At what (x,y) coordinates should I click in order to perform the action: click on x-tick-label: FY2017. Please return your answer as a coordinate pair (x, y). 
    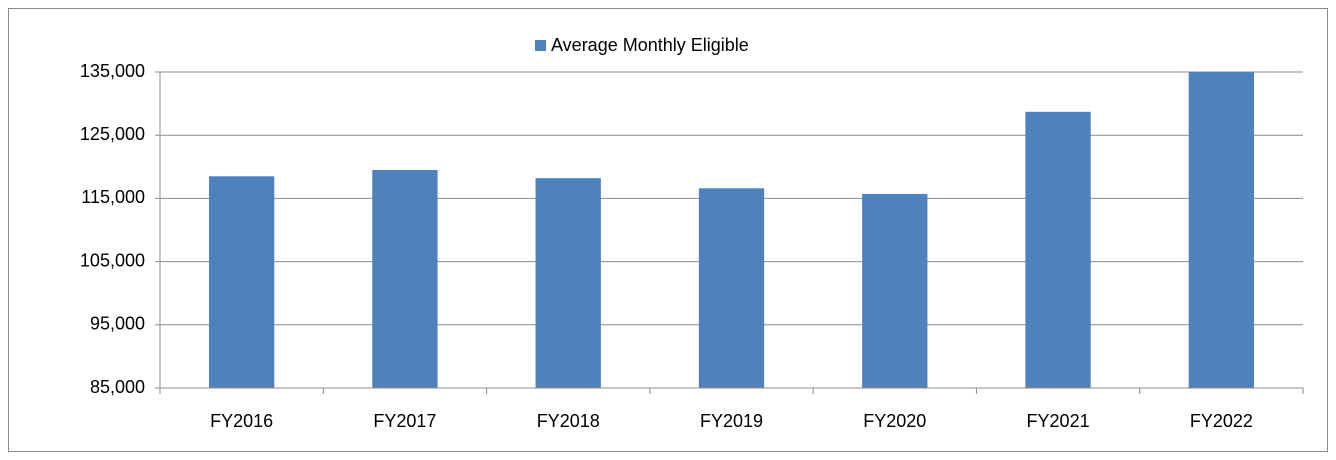
    Looking at the image, I should click on (404, 421).